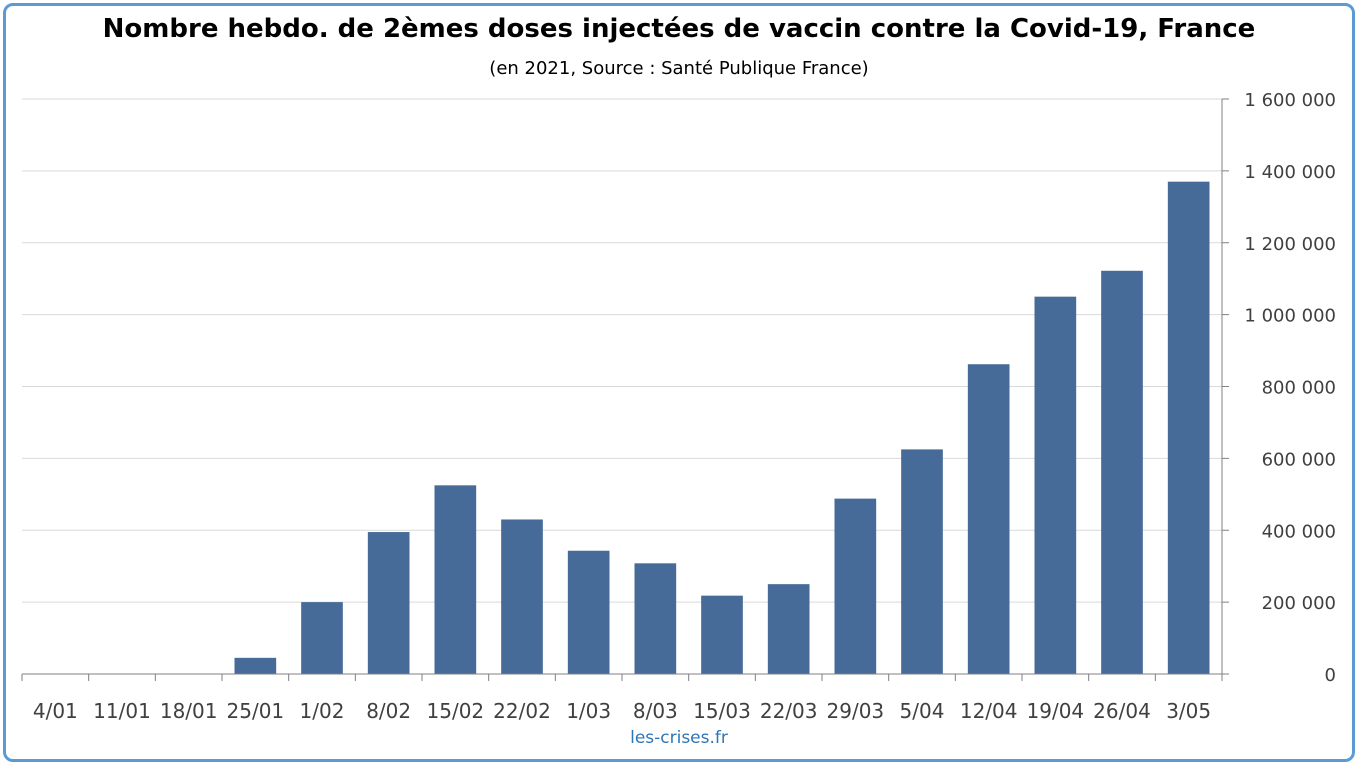 This screenshot has width=1358, height=763. What do you see at coordinates (1330, 675) in the screenshot?
I see `y-tick-label: 0` at bounding box center [1330, 675].